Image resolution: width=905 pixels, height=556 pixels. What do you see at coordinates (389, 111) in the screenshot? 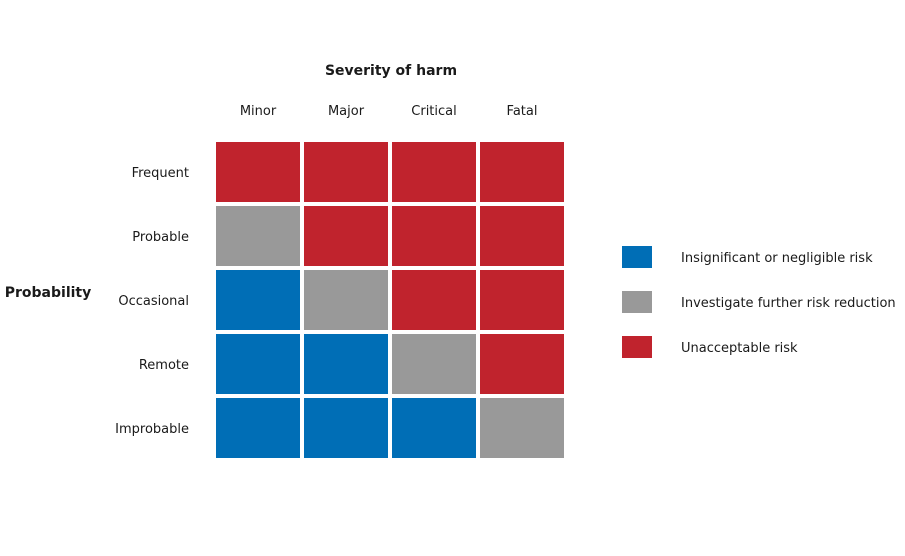
I see `column-labels: Minor Major Critical Fatal` at bounding box center [389, 111].